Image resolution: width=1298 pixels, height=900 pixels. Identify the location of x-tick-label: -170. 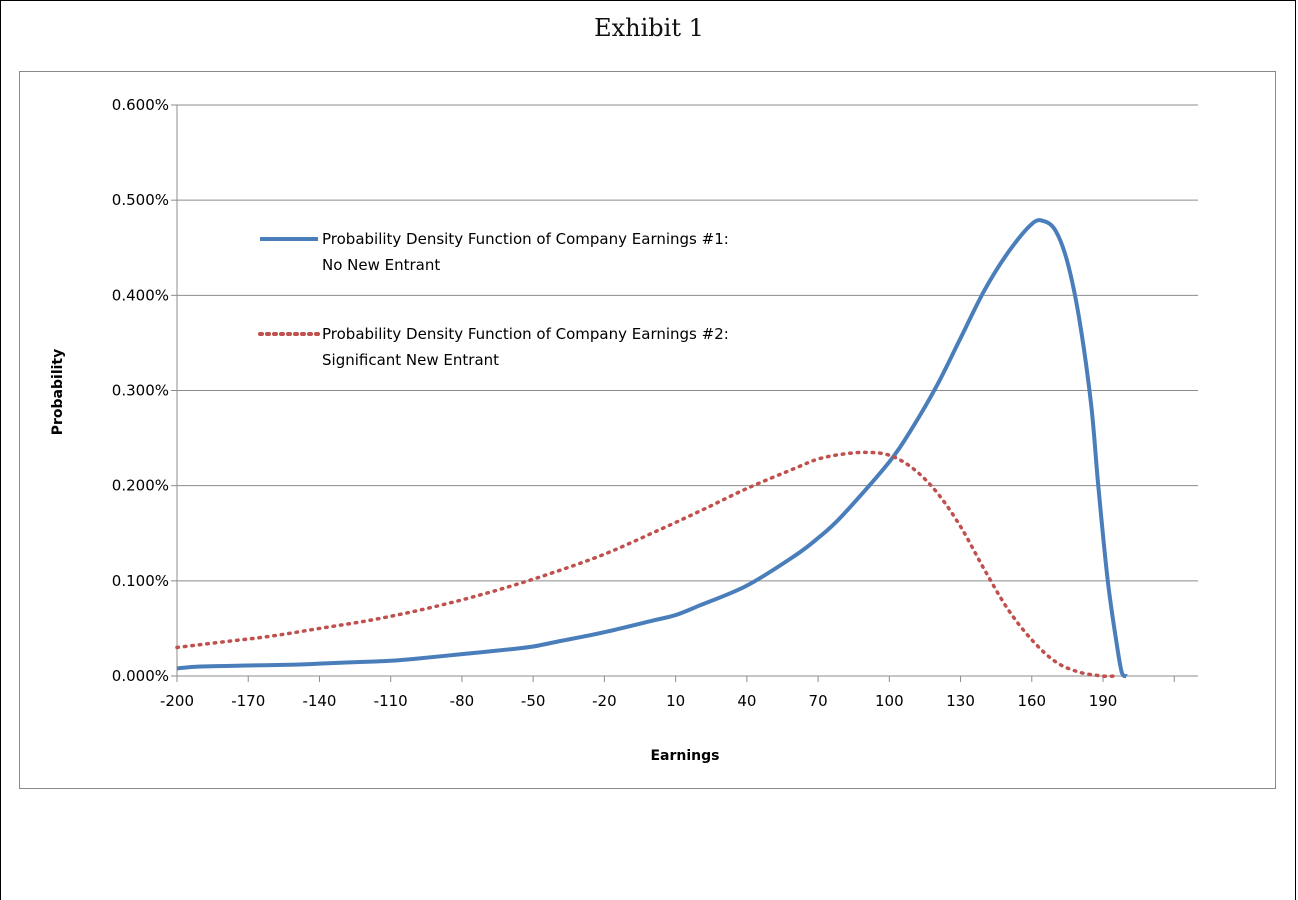
(248, 701).